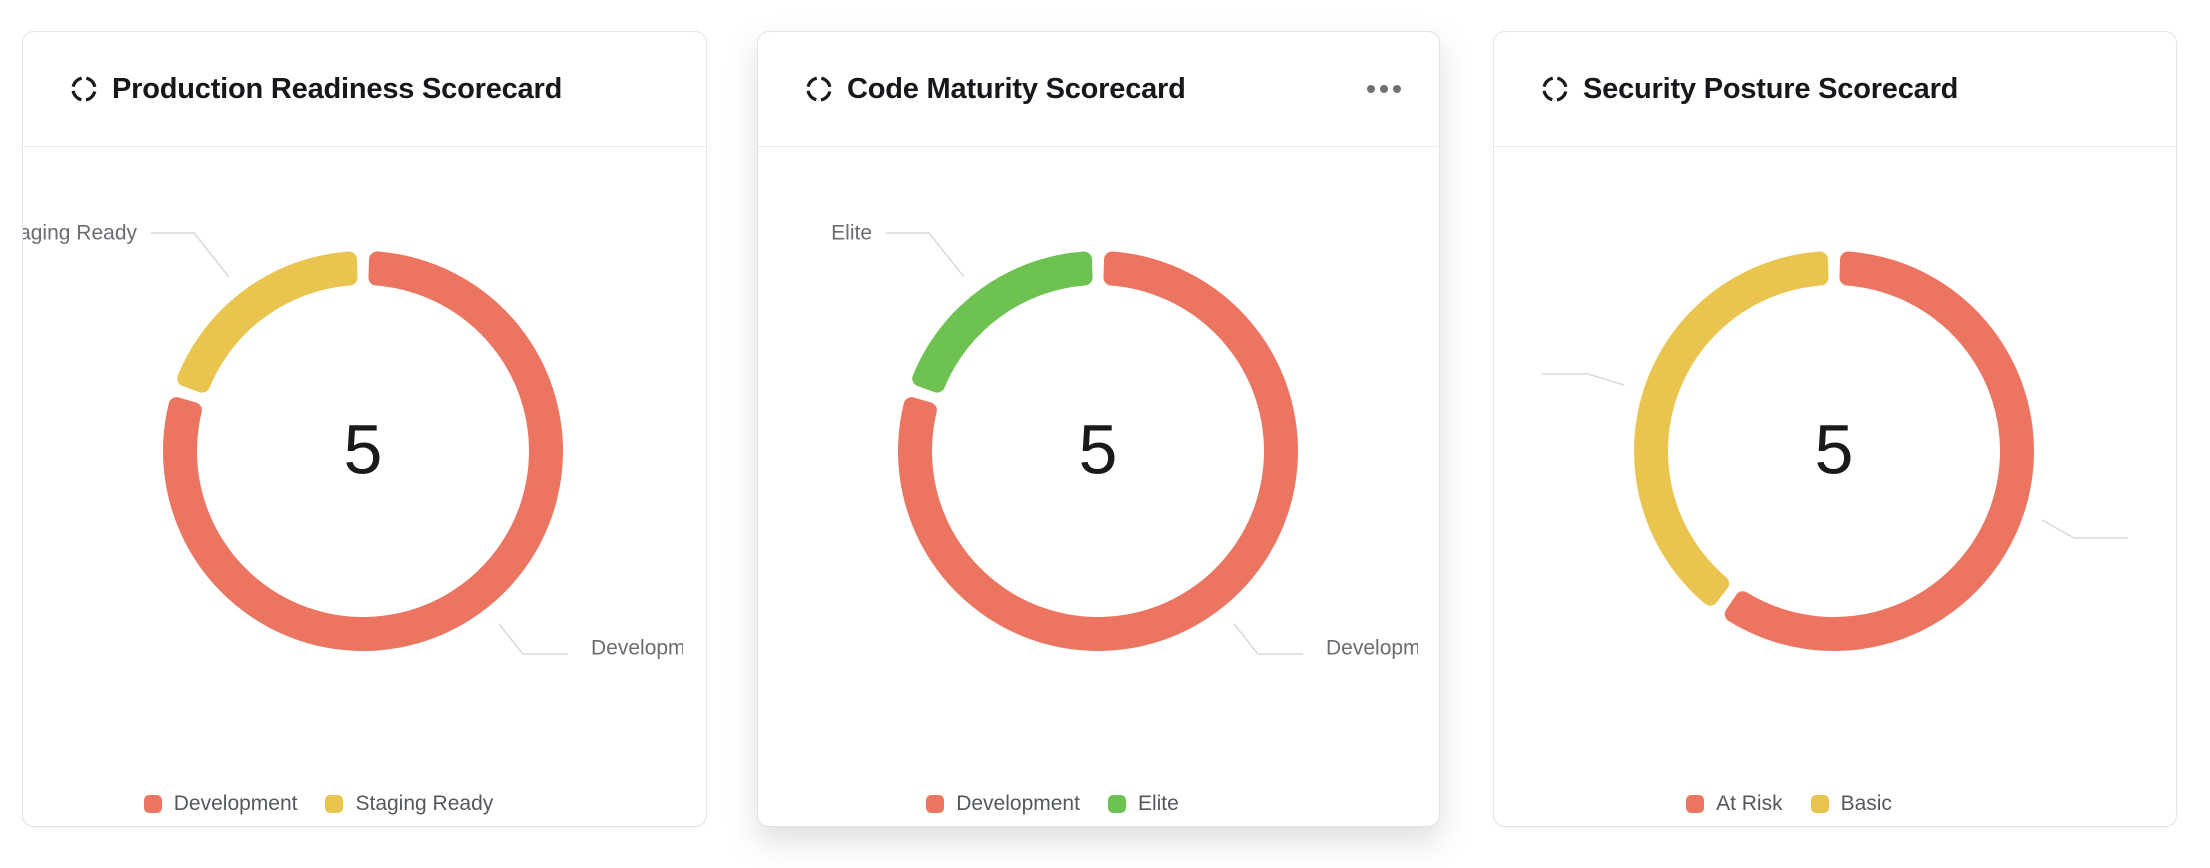 The height and width of the screenshot is (868, 2210). Describe the element at coordinates (1016, 88) in the screenshot. I see `card-title: Code Maturity Scorecard` at that location.